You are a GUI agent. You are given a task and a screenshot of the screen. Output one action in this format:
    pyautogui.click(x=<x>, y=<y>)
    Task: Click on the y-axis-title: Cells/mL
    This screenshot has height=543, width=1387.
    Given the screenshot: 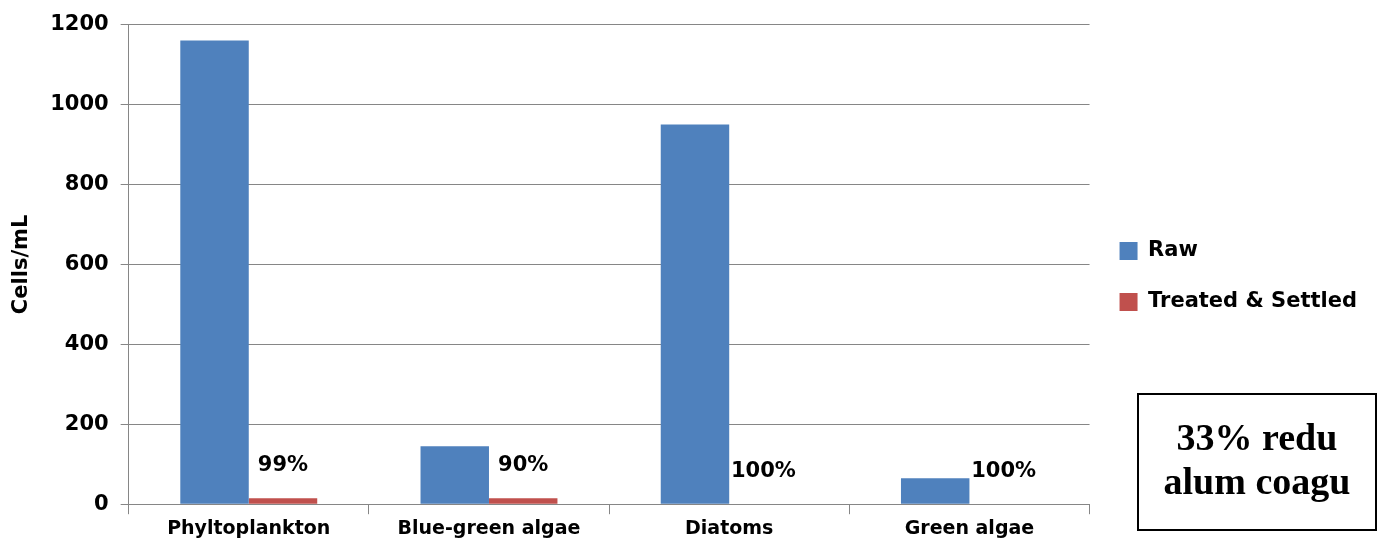 What is the action you would take?
    pyautogui.click(x=20, y=264)
    